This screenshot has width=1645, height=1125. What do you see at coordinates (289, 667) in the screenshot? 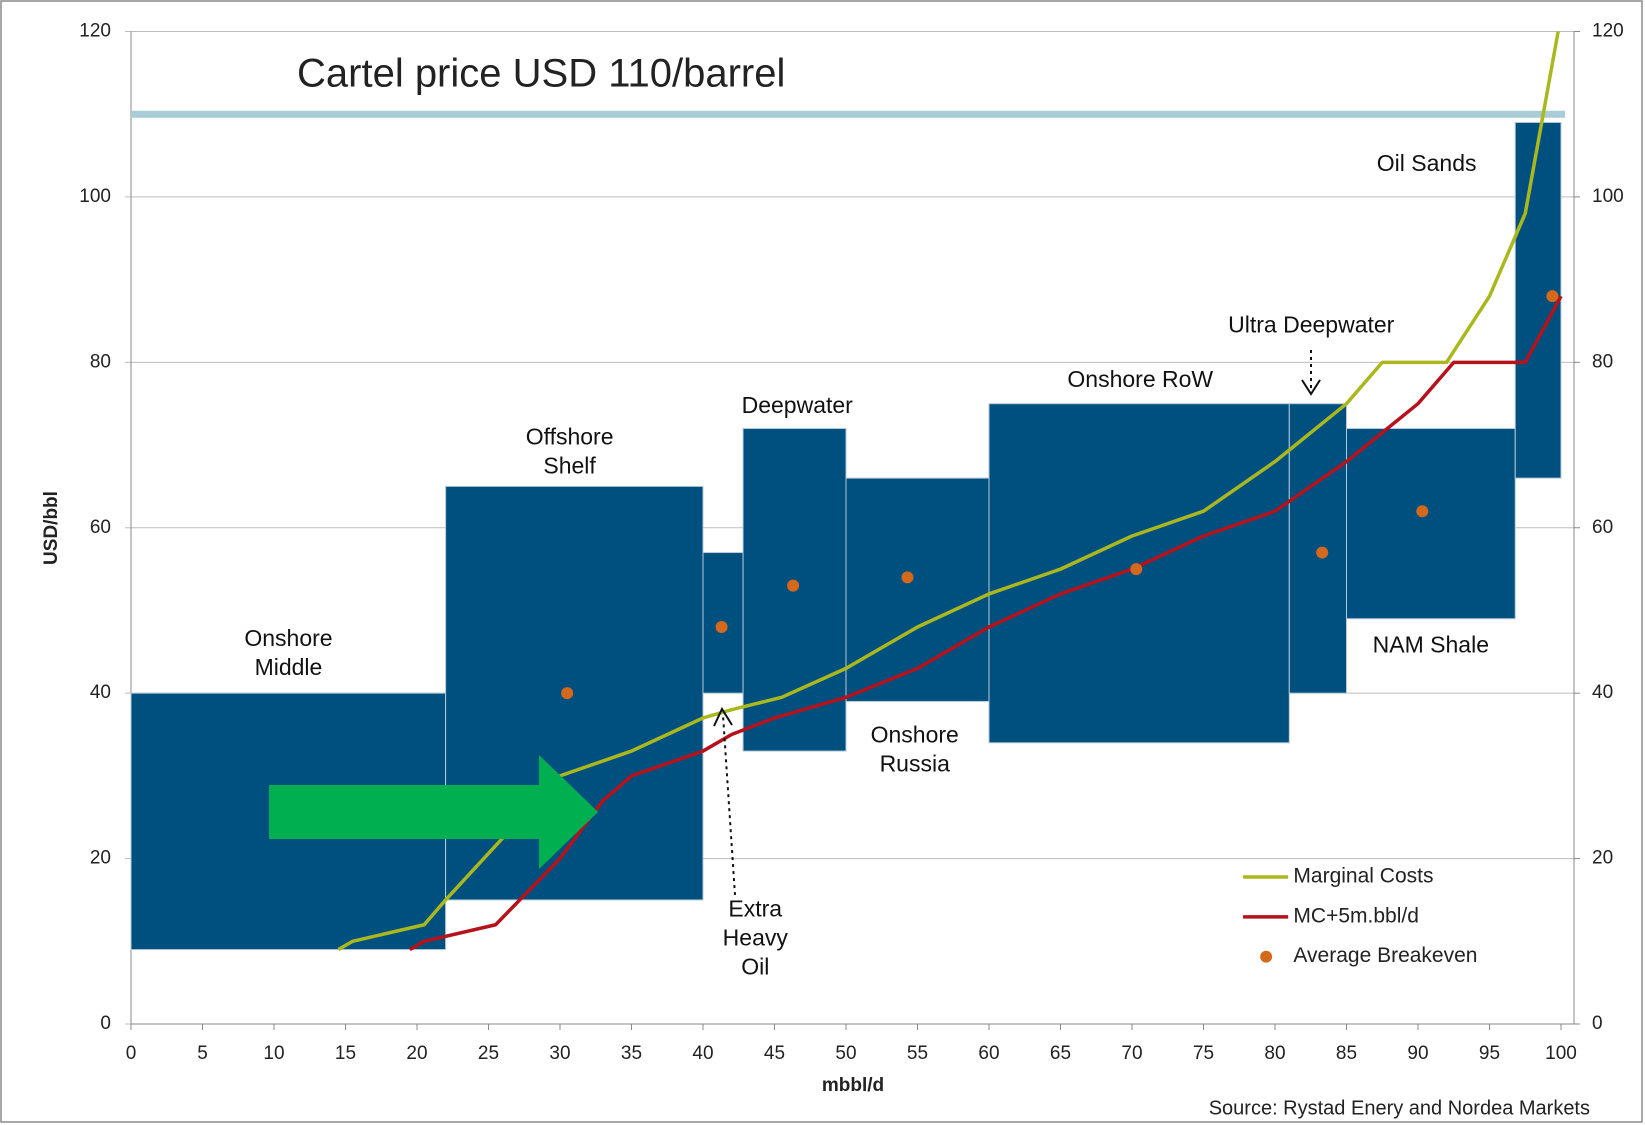
I see `box-label: Middle` at bounding box center [289, 667].